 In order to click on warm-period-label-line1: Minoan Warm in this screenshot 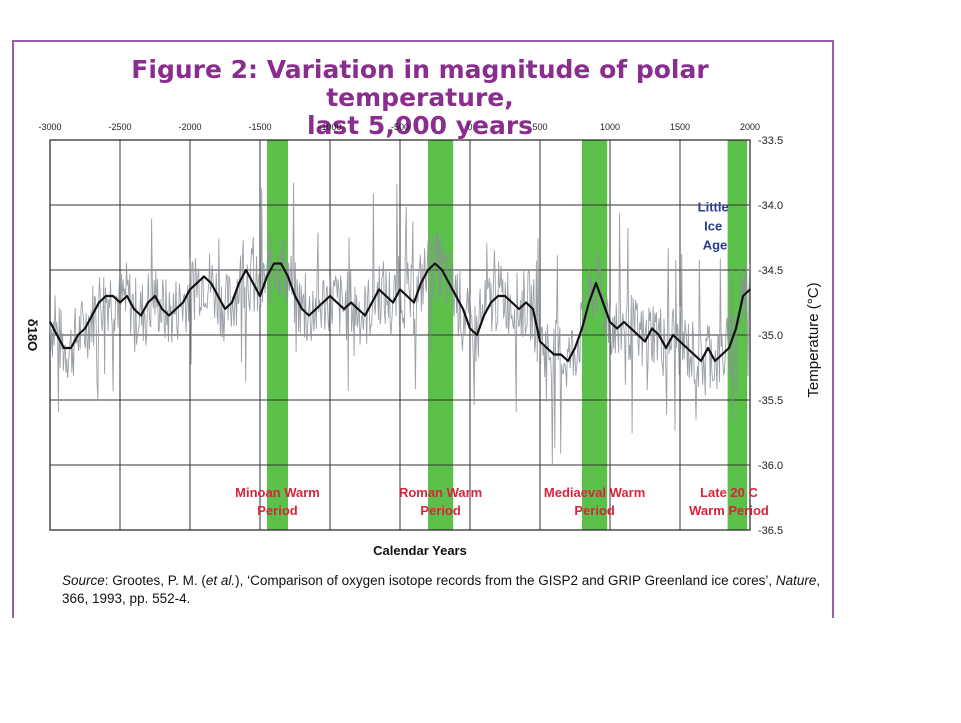, I will do `click(277, 492)`.